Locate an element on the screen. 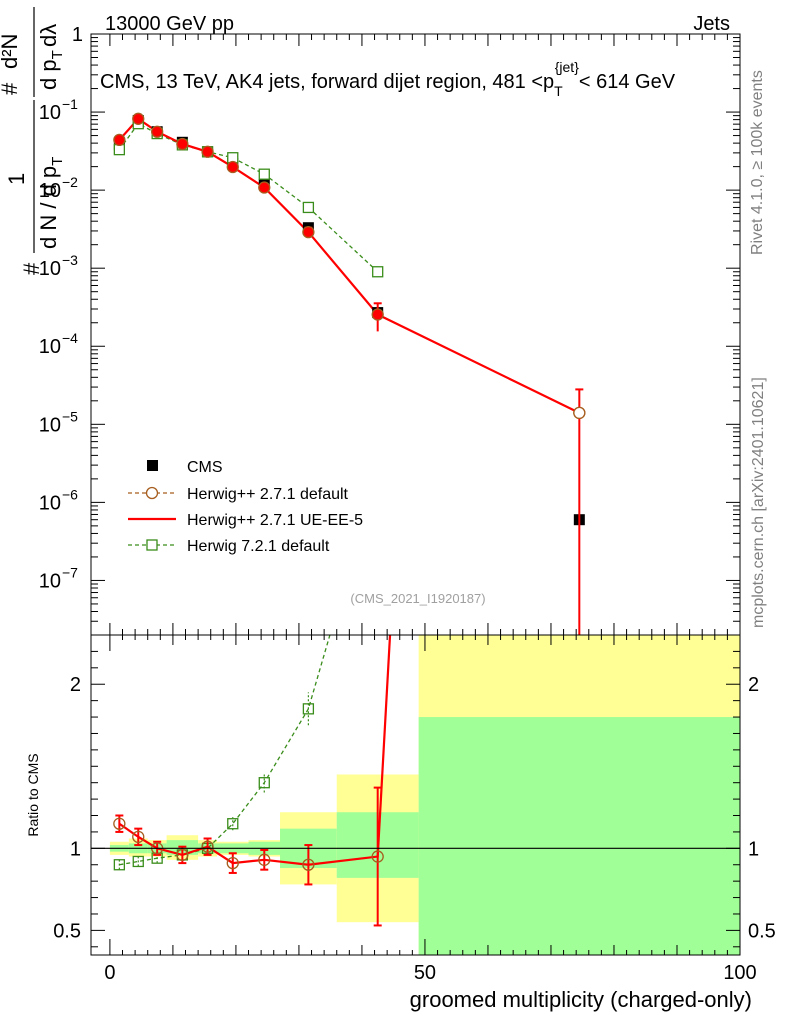 The height and width of the screenshot is (1024, 786). y-tick-label: 1 is located at coordinates (77, 35).